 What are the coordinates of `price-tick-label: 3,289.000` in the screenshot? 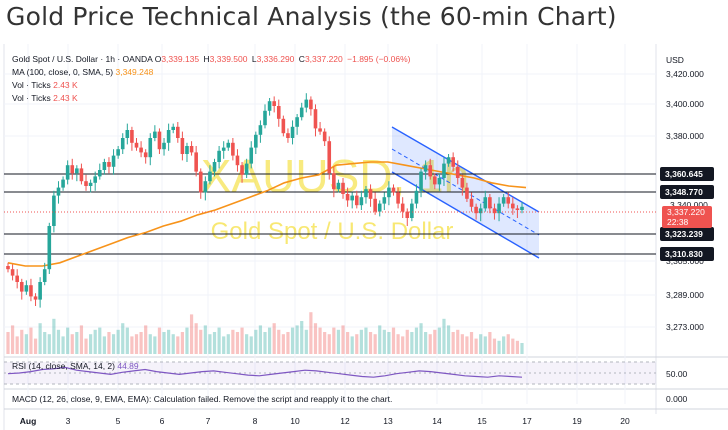 It's located at (685, 295).